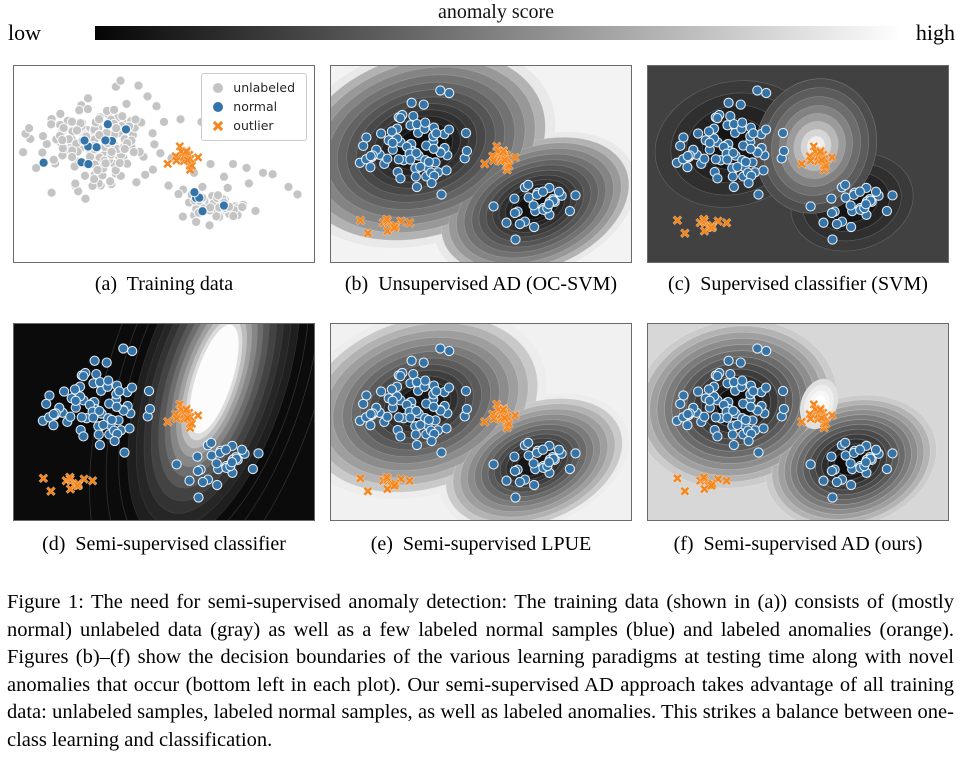 Image resolution: width=960 pixels, height=760 pixels. I want to click on legend-item-unlabeled: unlabeled, so click(253, 88).